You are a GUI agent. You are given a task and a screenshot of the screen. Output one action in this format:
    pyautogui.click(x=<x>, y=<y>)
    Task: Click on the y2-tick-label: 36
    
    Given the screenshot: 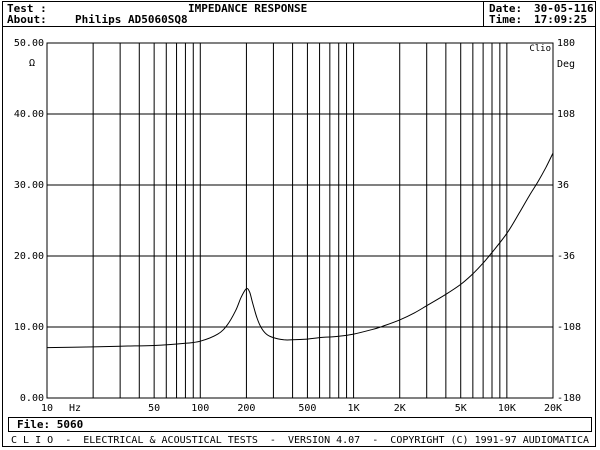 What is the action you would take?
    pyautogui.click(x=563, y=185)
    